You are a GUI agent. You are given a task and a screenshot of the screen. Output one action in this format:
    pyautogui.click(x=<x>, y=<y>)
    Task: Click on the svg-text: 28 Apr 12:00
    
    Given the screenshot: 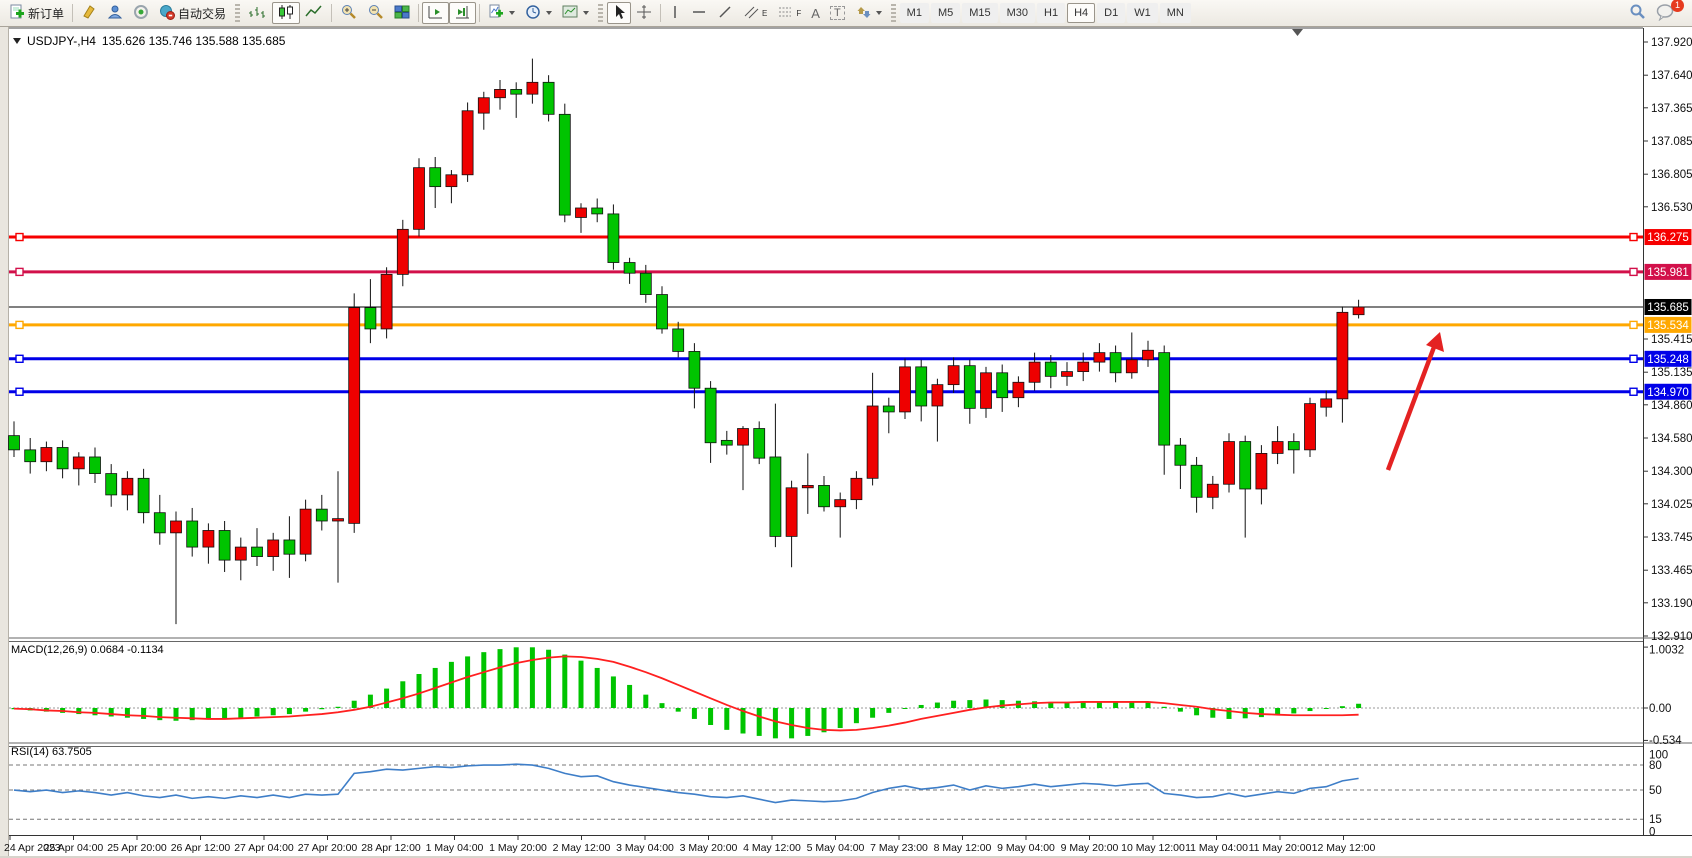 What is the action you would take?
    pyautogui.click(x=391, y=848)
    